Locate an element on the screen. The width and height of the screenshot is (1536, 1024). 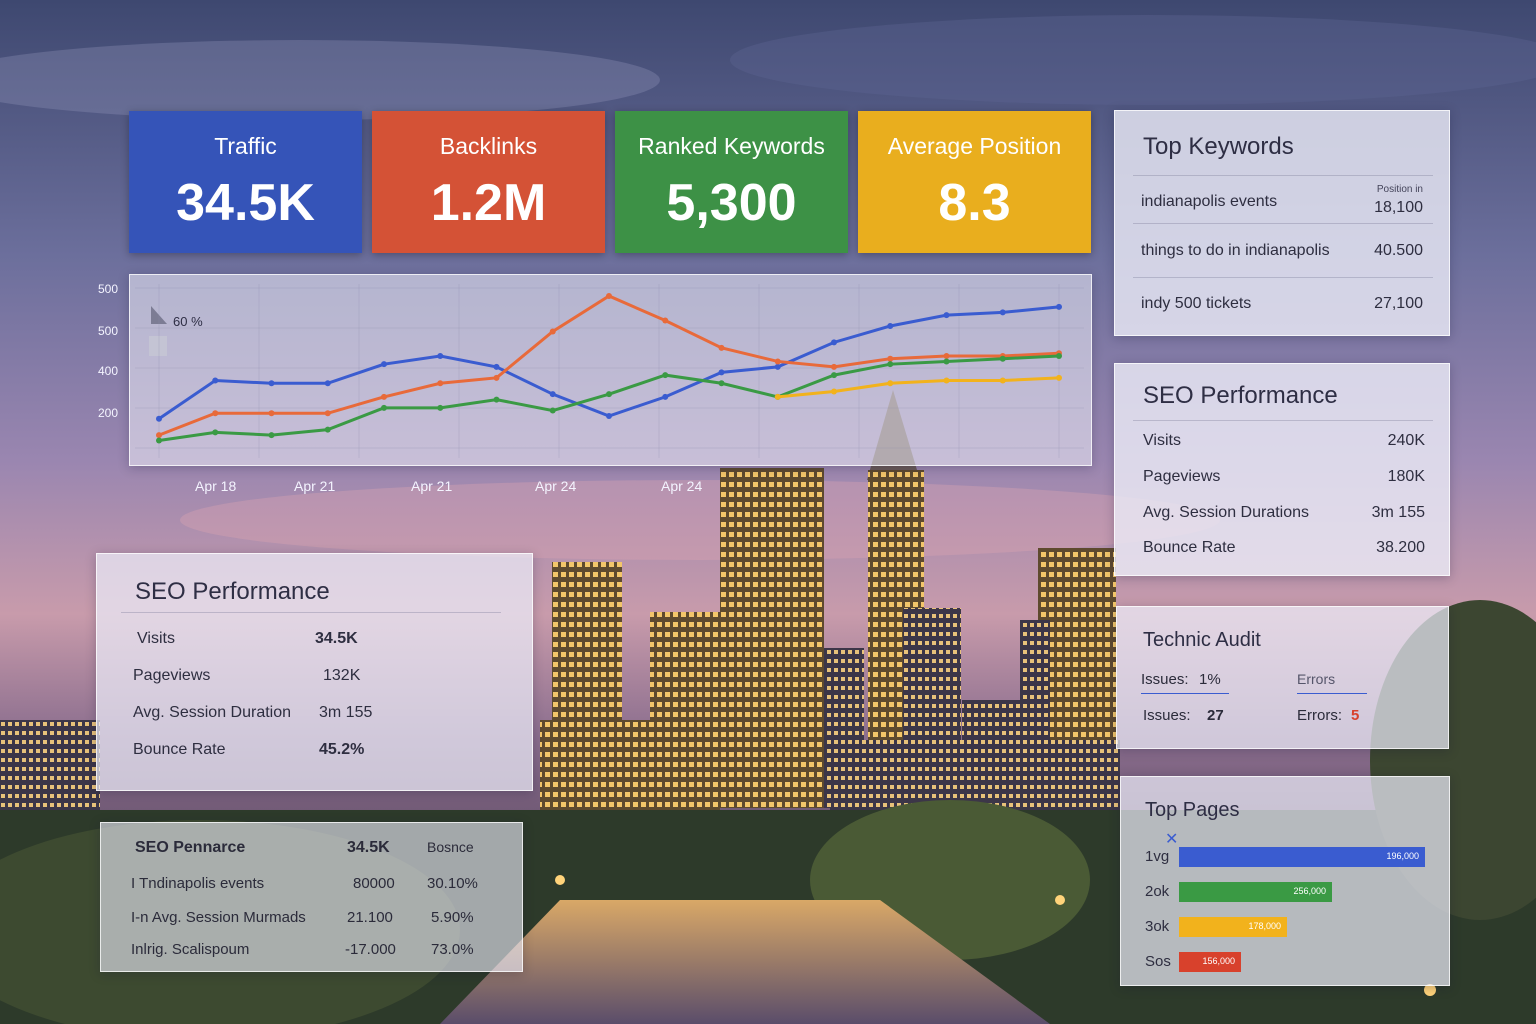
traffic-line-chart: 60 % is located at coordinates (609, 371).